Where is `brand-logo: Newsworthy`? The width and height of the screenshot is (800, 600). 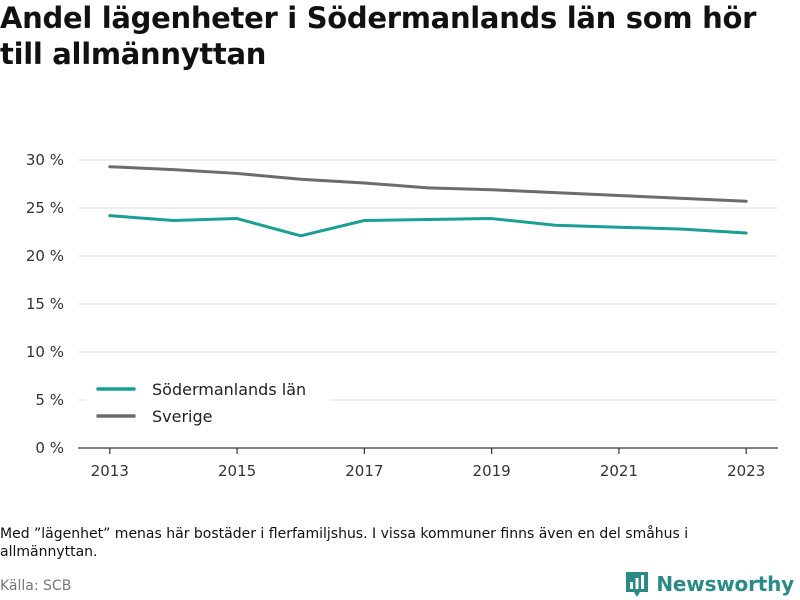
brand-logo: Newsworthy is located at coordinates (709, 584).